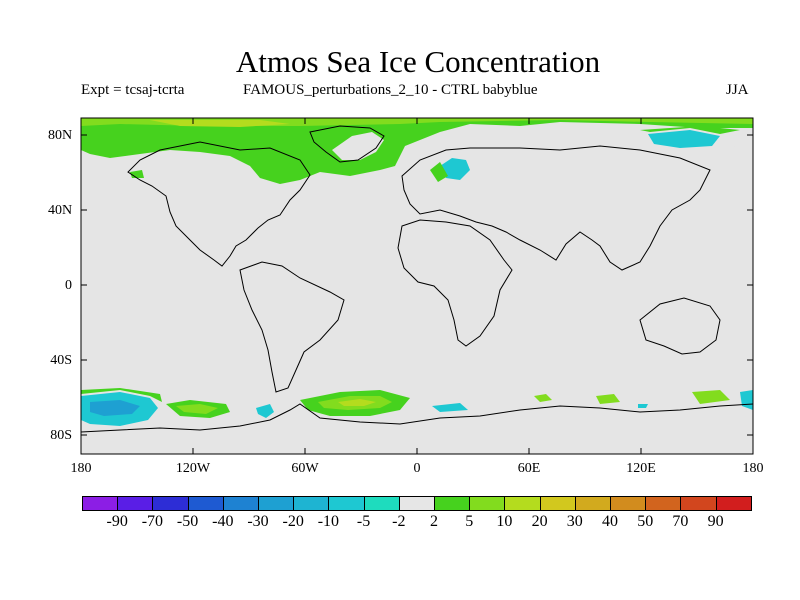  What do you see at coordinates (645, 521) in the screenshot?
I see `colorbar-label: 50` at bounding box center [645, 521].